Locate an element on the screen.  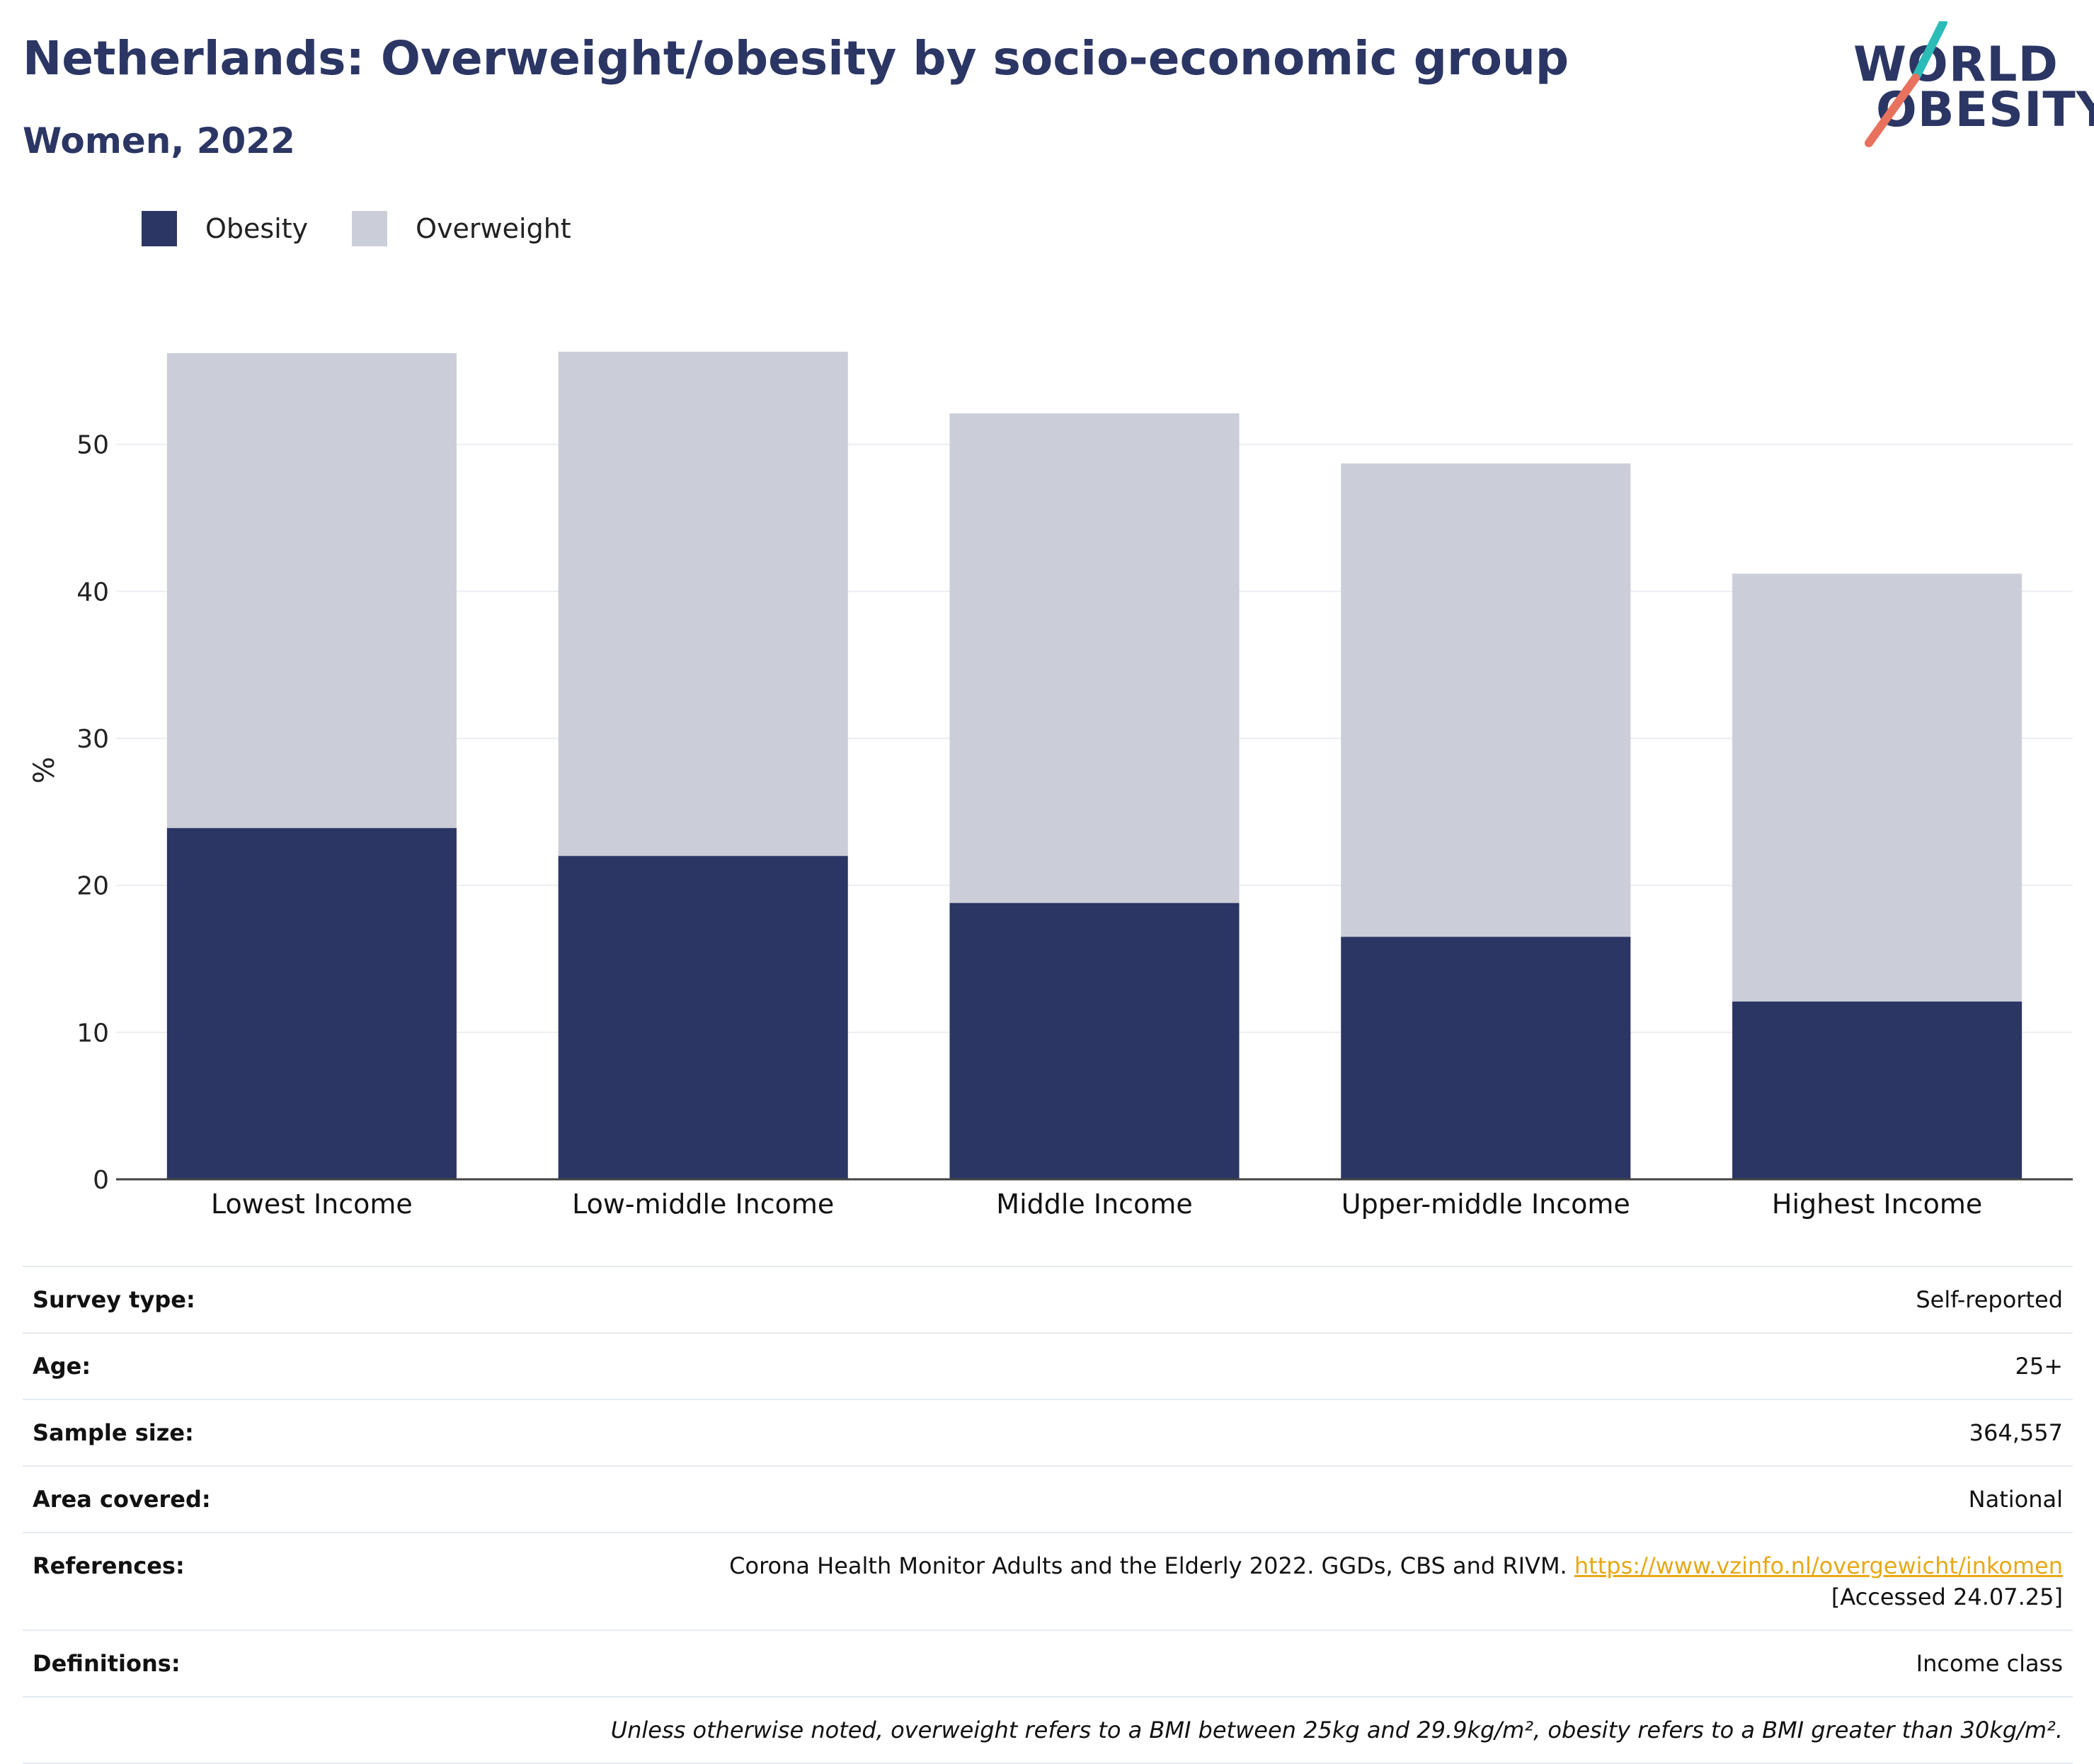
y-tick-label: 20 is located at coordinates (92, 886).